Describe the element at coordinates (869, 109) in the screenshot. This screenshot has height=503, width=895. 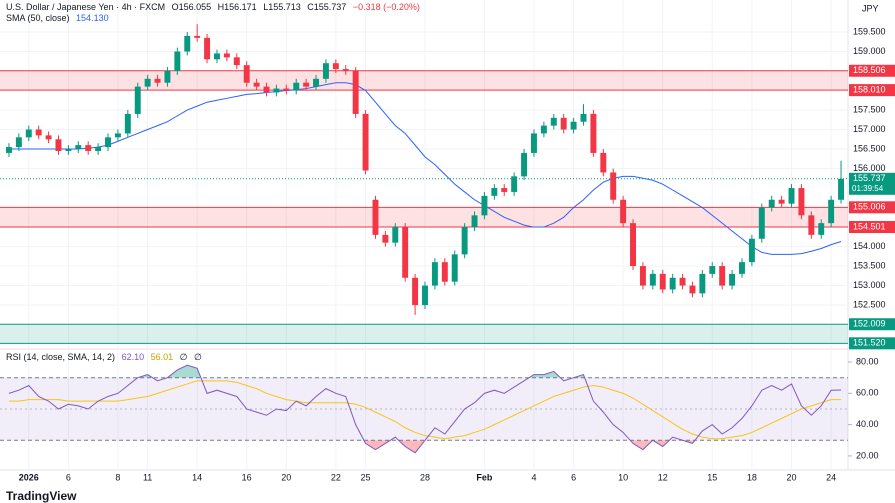
I see `y-tick-label: 157.500` at that location.